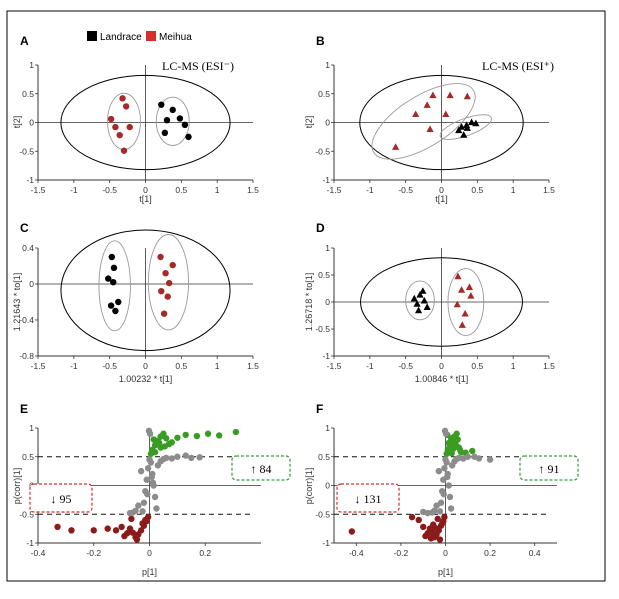 The height and width of the screenshot is (599, 619). Describe the element at coordinates (398, 528) in the screenshot. I see `series-downregulated` at that location.